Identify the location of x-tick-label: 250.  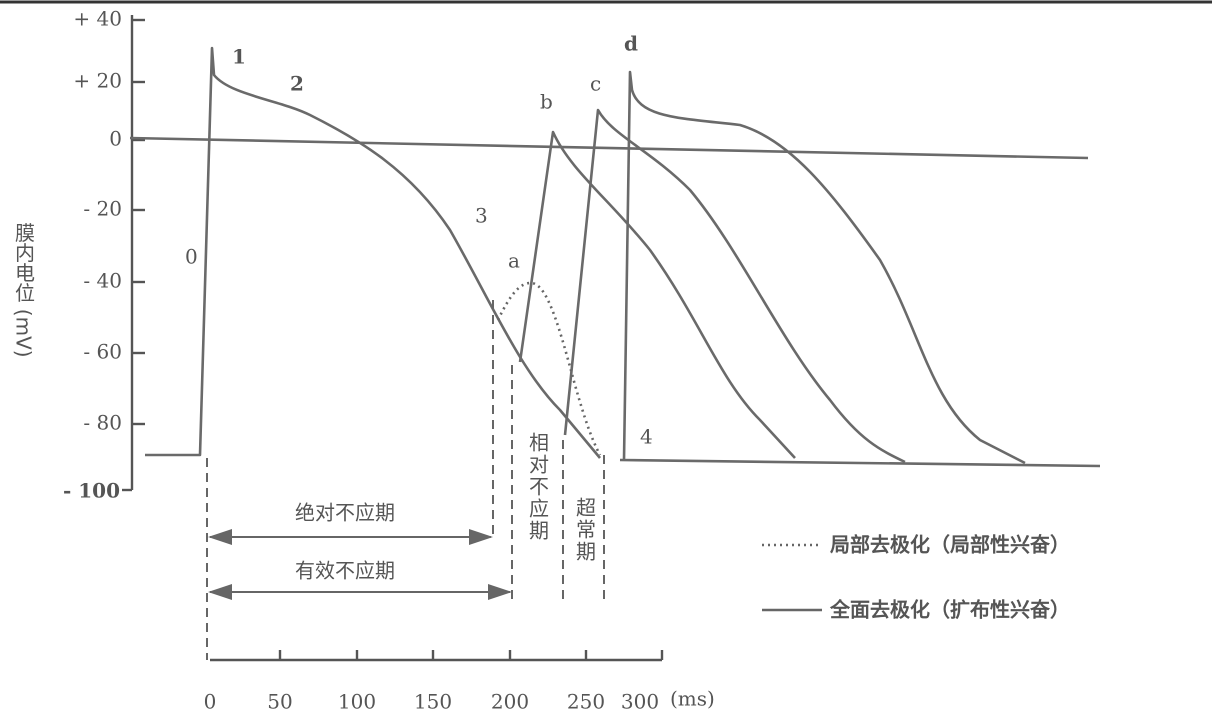
(586, 702).